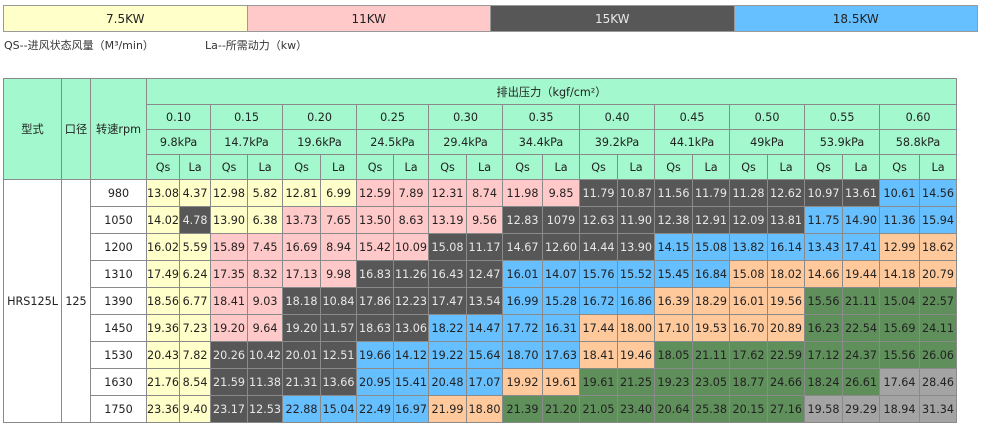 Image resolution: width=984 pixels, height=434 pixels. What do you see at coordinates (375, 247) in the screenshot?
I see `qs-cell: 15.42` at bounding box center [375, 247].